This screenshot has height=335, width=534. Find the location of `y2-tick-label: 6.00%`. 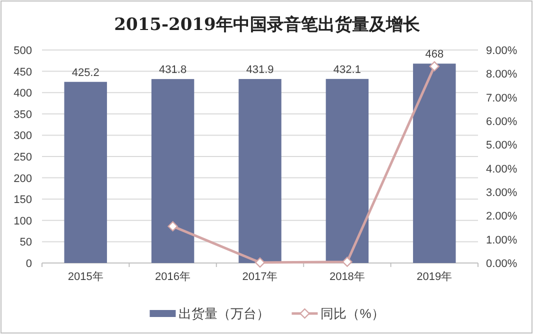

y2-tick-label: 6.00% is located at coordinates (502, 122).